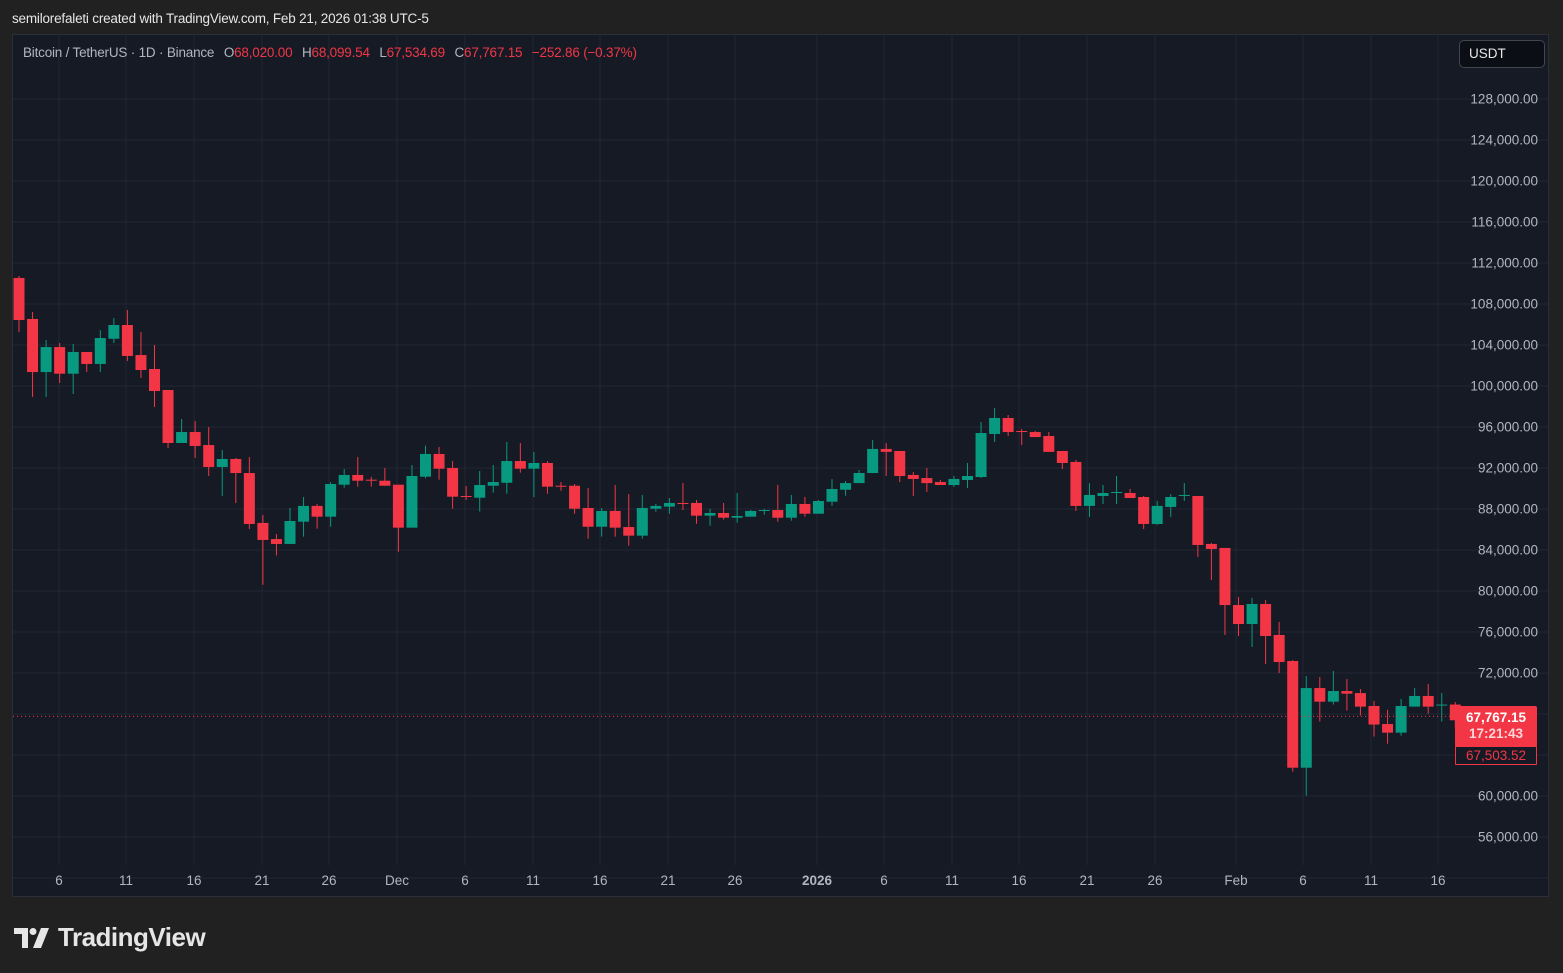 This screenshot has height=973, width=1563. Describe the element at coordinates (1502, 54) in the screenshot. I see `currency-selector: USDT` at that location.